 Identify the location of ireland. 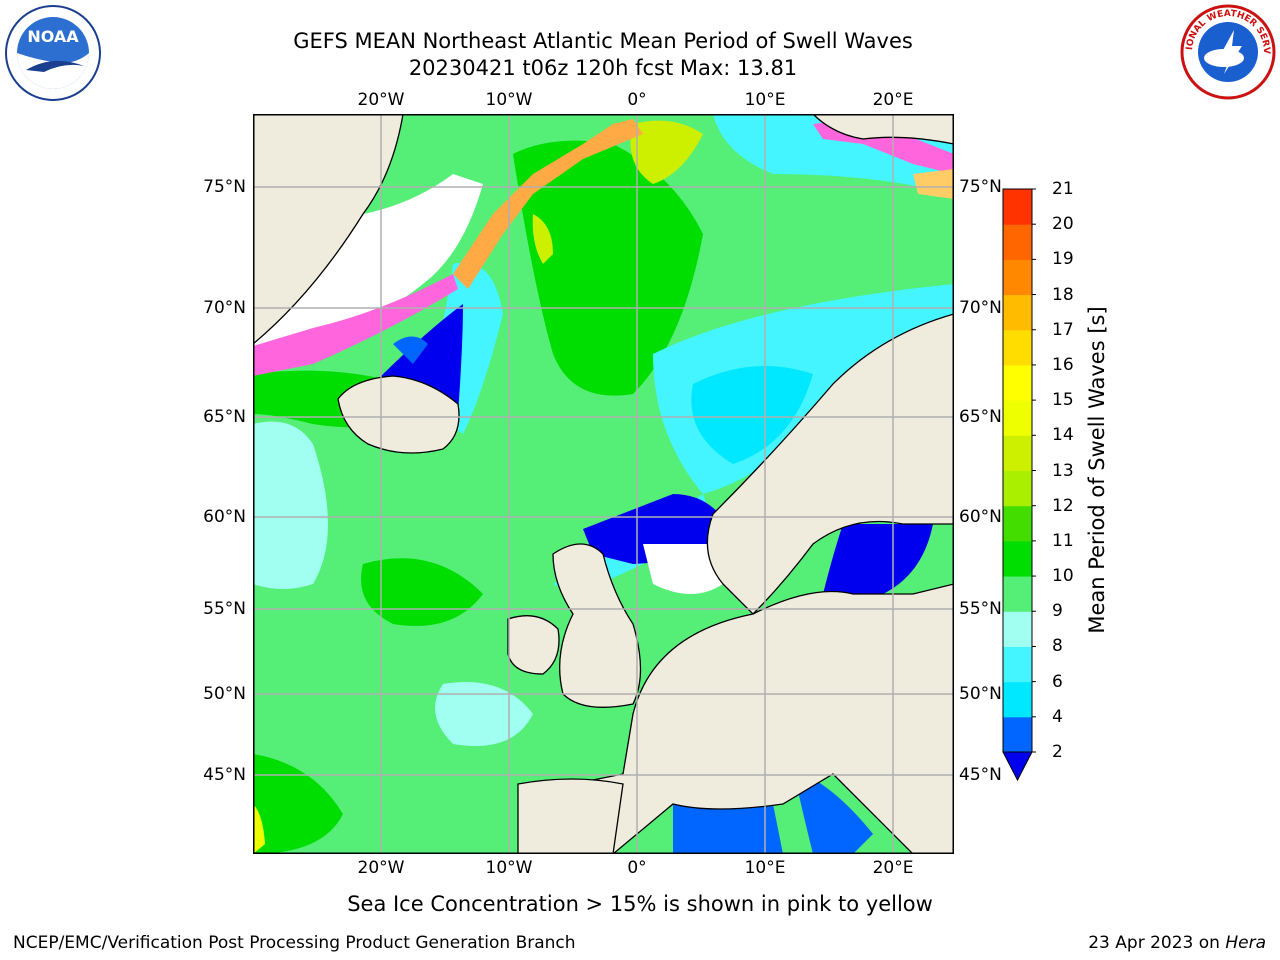
(533, 645).